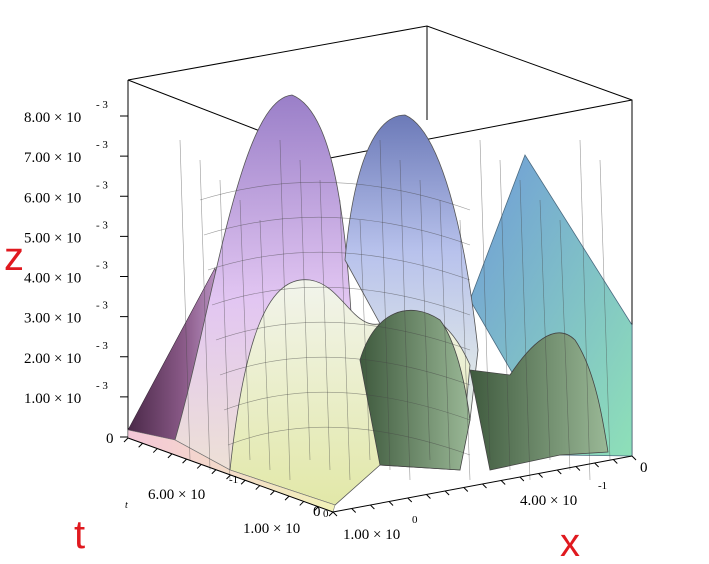 This screenshot has width=709, height=564. I want to click on z-tick-label-value: 8.00 × 10, so click(52, 118).